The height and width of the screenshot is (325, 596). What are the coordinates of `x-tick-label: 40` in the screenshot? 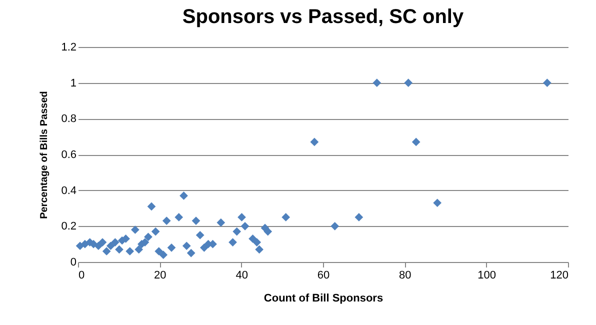 It's located at (242, 276).